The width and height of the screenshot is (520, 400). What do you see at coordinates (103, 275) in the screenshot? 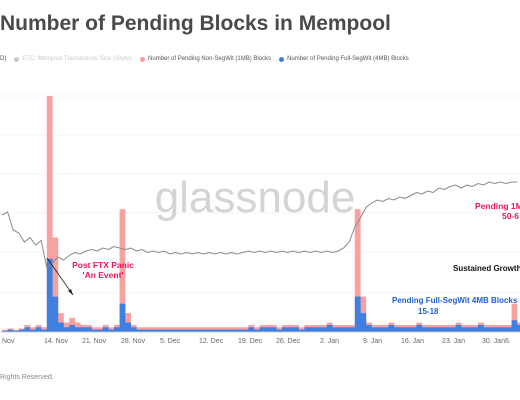
I see `annotation-ftx-line-2: 'An Event'` at bounding box center [103, 275].